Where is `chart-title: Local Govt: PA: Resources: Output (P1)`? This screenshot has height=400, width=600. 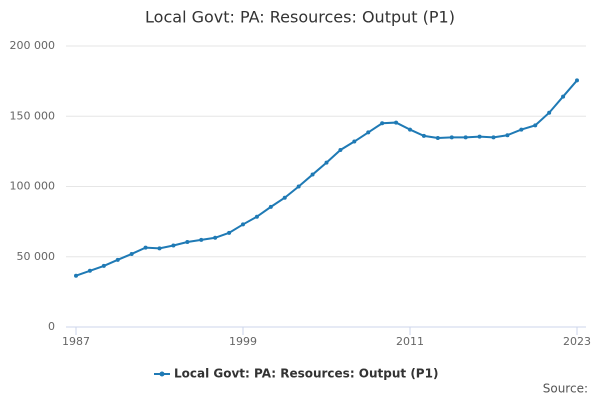
chart-title: Local Govt: PA: Resources: Output (P1) is located at coordinates (300, 17).